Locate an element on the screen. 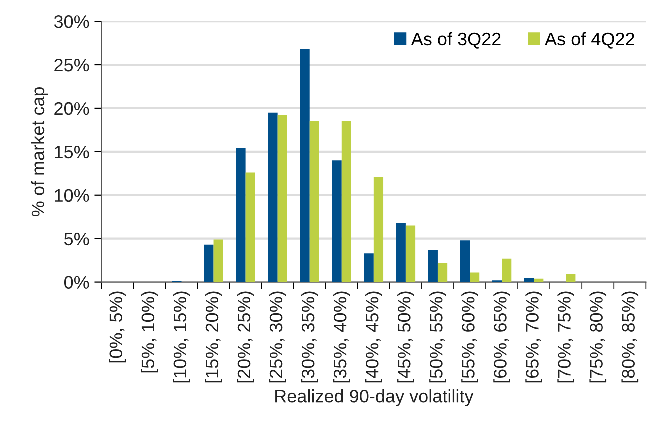 Image resolution: width=656 pixels, height=431 pixels. x-tick-label: [15%, 20%) is located at coordinates (213, 337).